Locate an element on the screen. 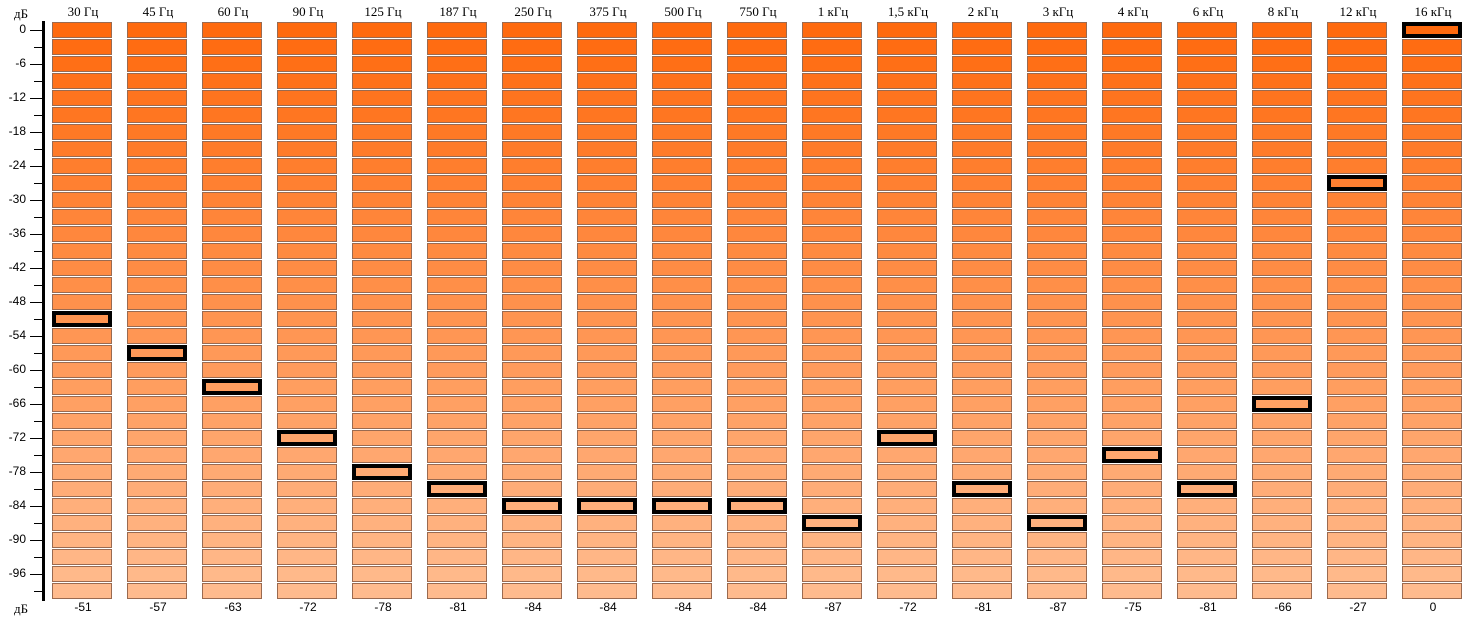  axis-line is located at coordinates (43, 311).